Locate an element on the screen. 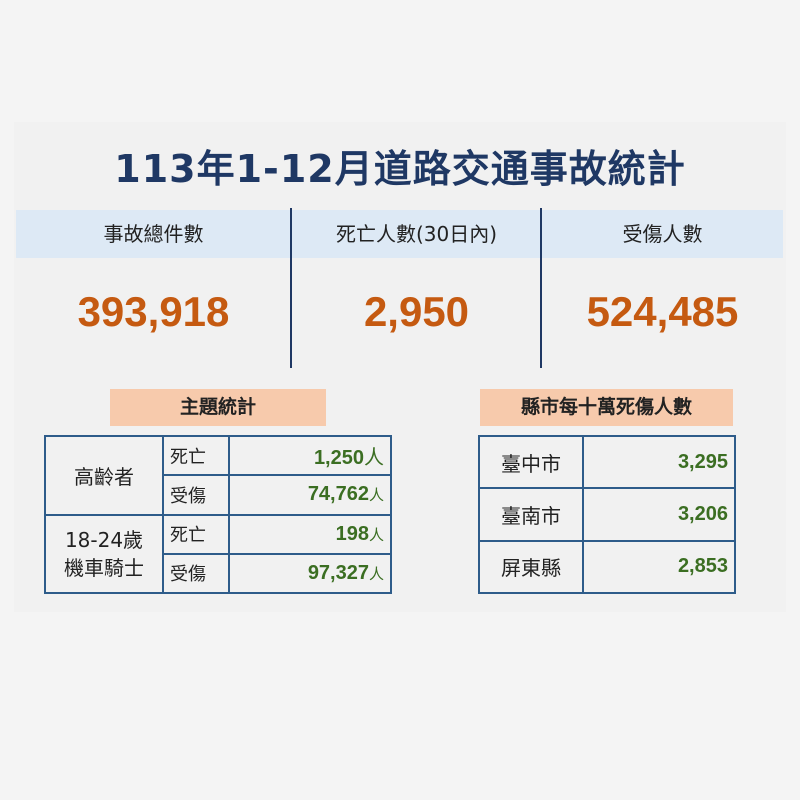  table-row: 臺南市 3,206 is located at coordinates (607, 514).